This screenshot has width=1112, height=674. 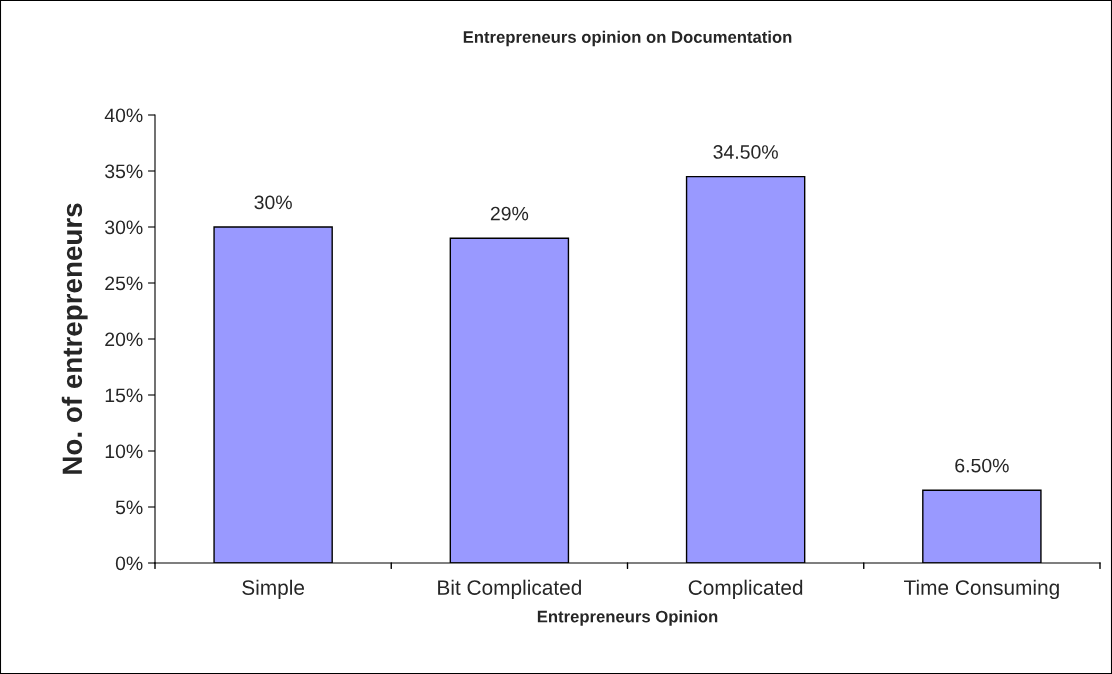 What do you see at coordinates (124, 395) in the screenshot?
I see `y-tick-label: 15%` at bounding box center [124, 395].